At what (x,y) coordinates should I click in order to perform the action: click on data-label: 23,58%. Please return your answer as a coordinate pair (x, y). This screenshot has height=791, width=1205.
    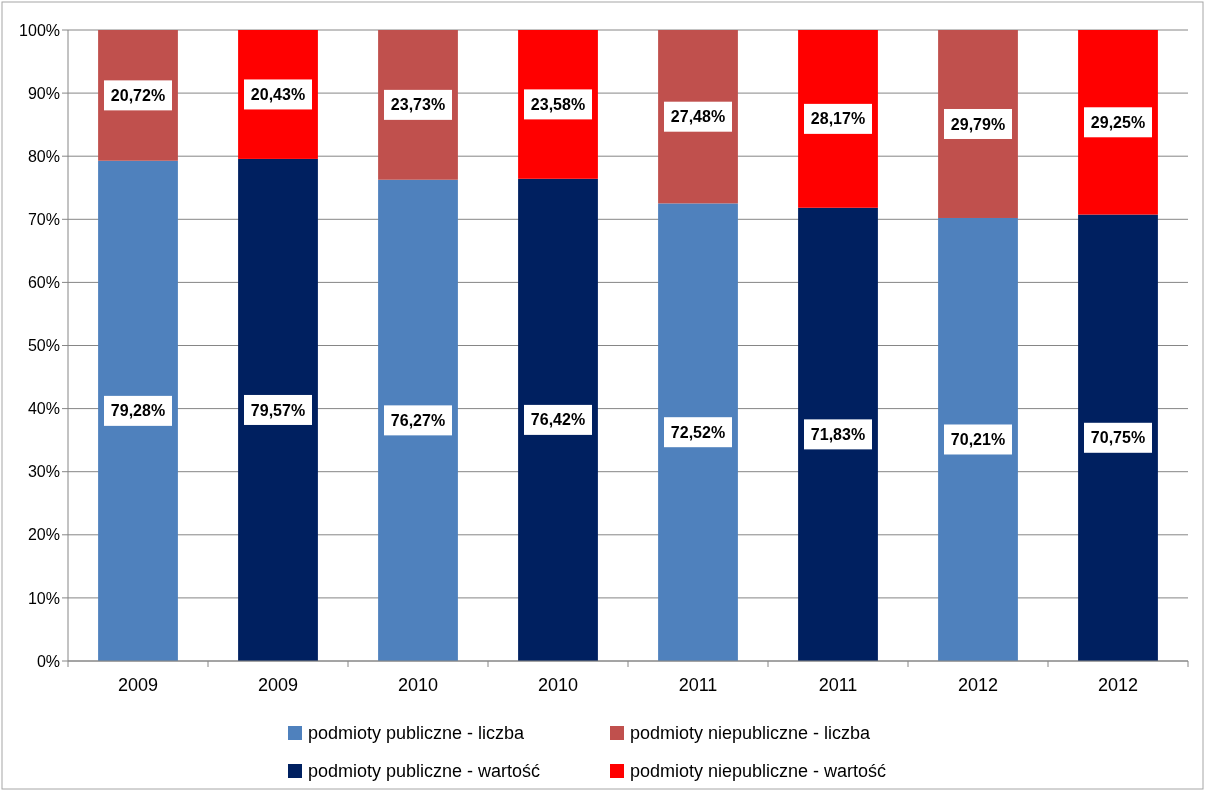
    Looking at the image, I should click on (558, 104).